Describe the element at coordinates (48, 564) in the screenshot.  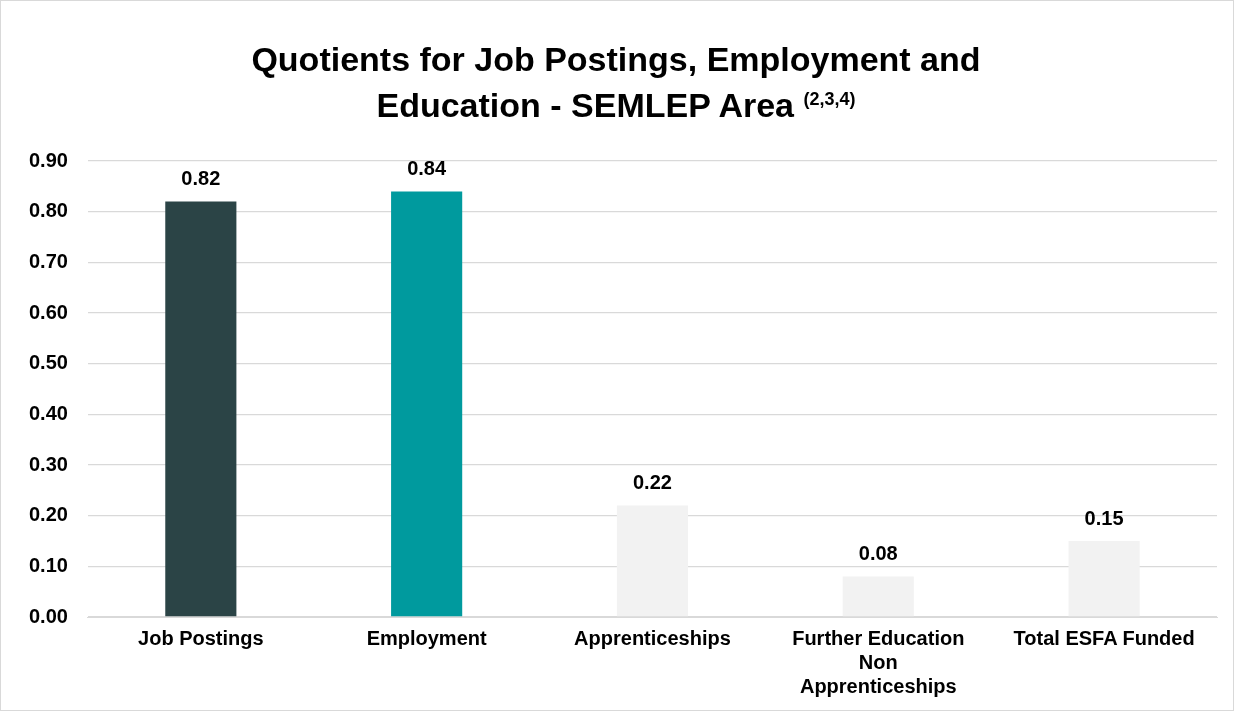
I see `y-tick-label: 0.10` at that location.